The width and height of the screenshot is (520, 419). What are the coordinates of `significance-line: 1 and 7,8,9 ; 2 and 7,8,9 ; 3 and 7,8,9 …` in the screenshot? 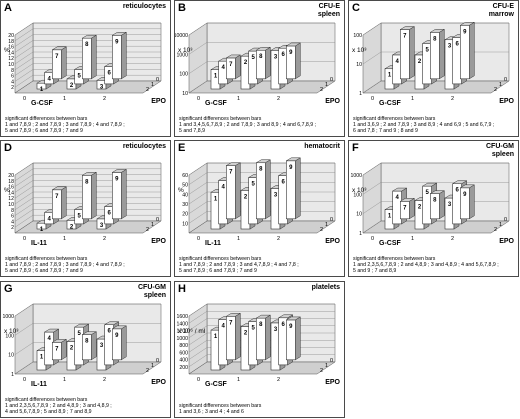 It's located at (65, 265).